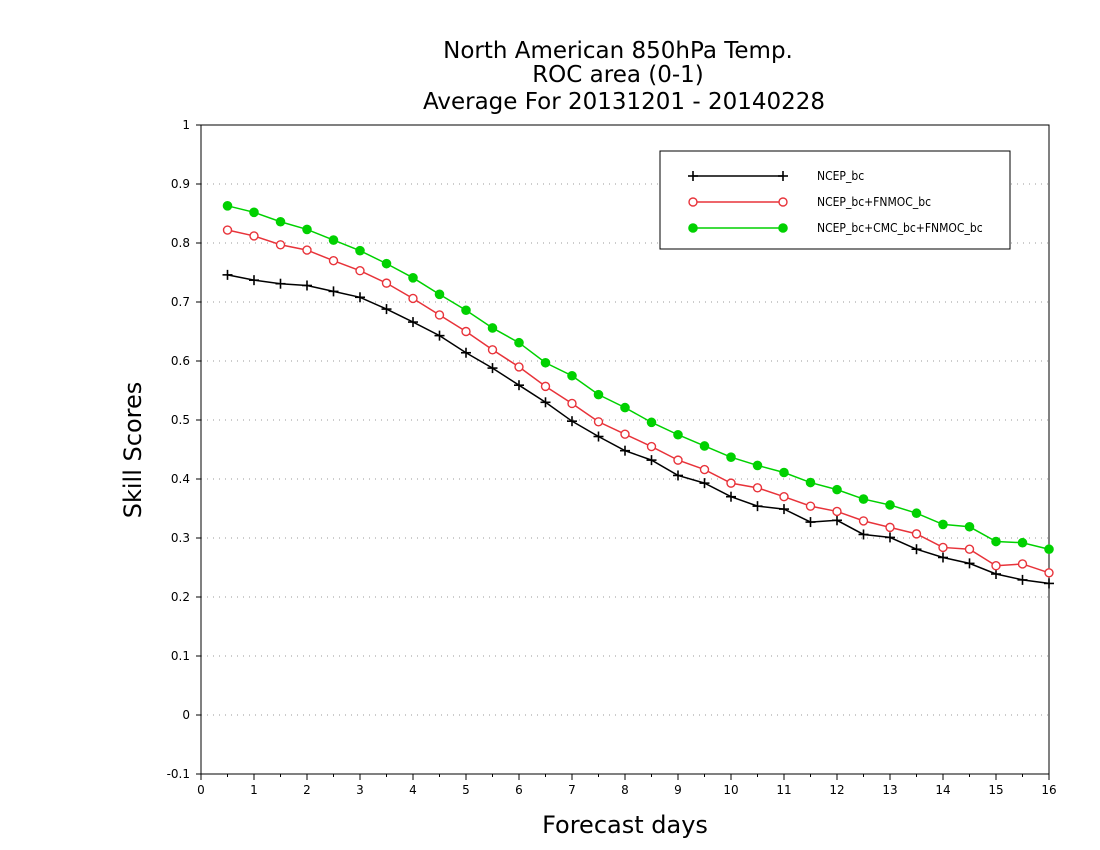  I want to click on x-tick-label: 16, so click(1048, 790).